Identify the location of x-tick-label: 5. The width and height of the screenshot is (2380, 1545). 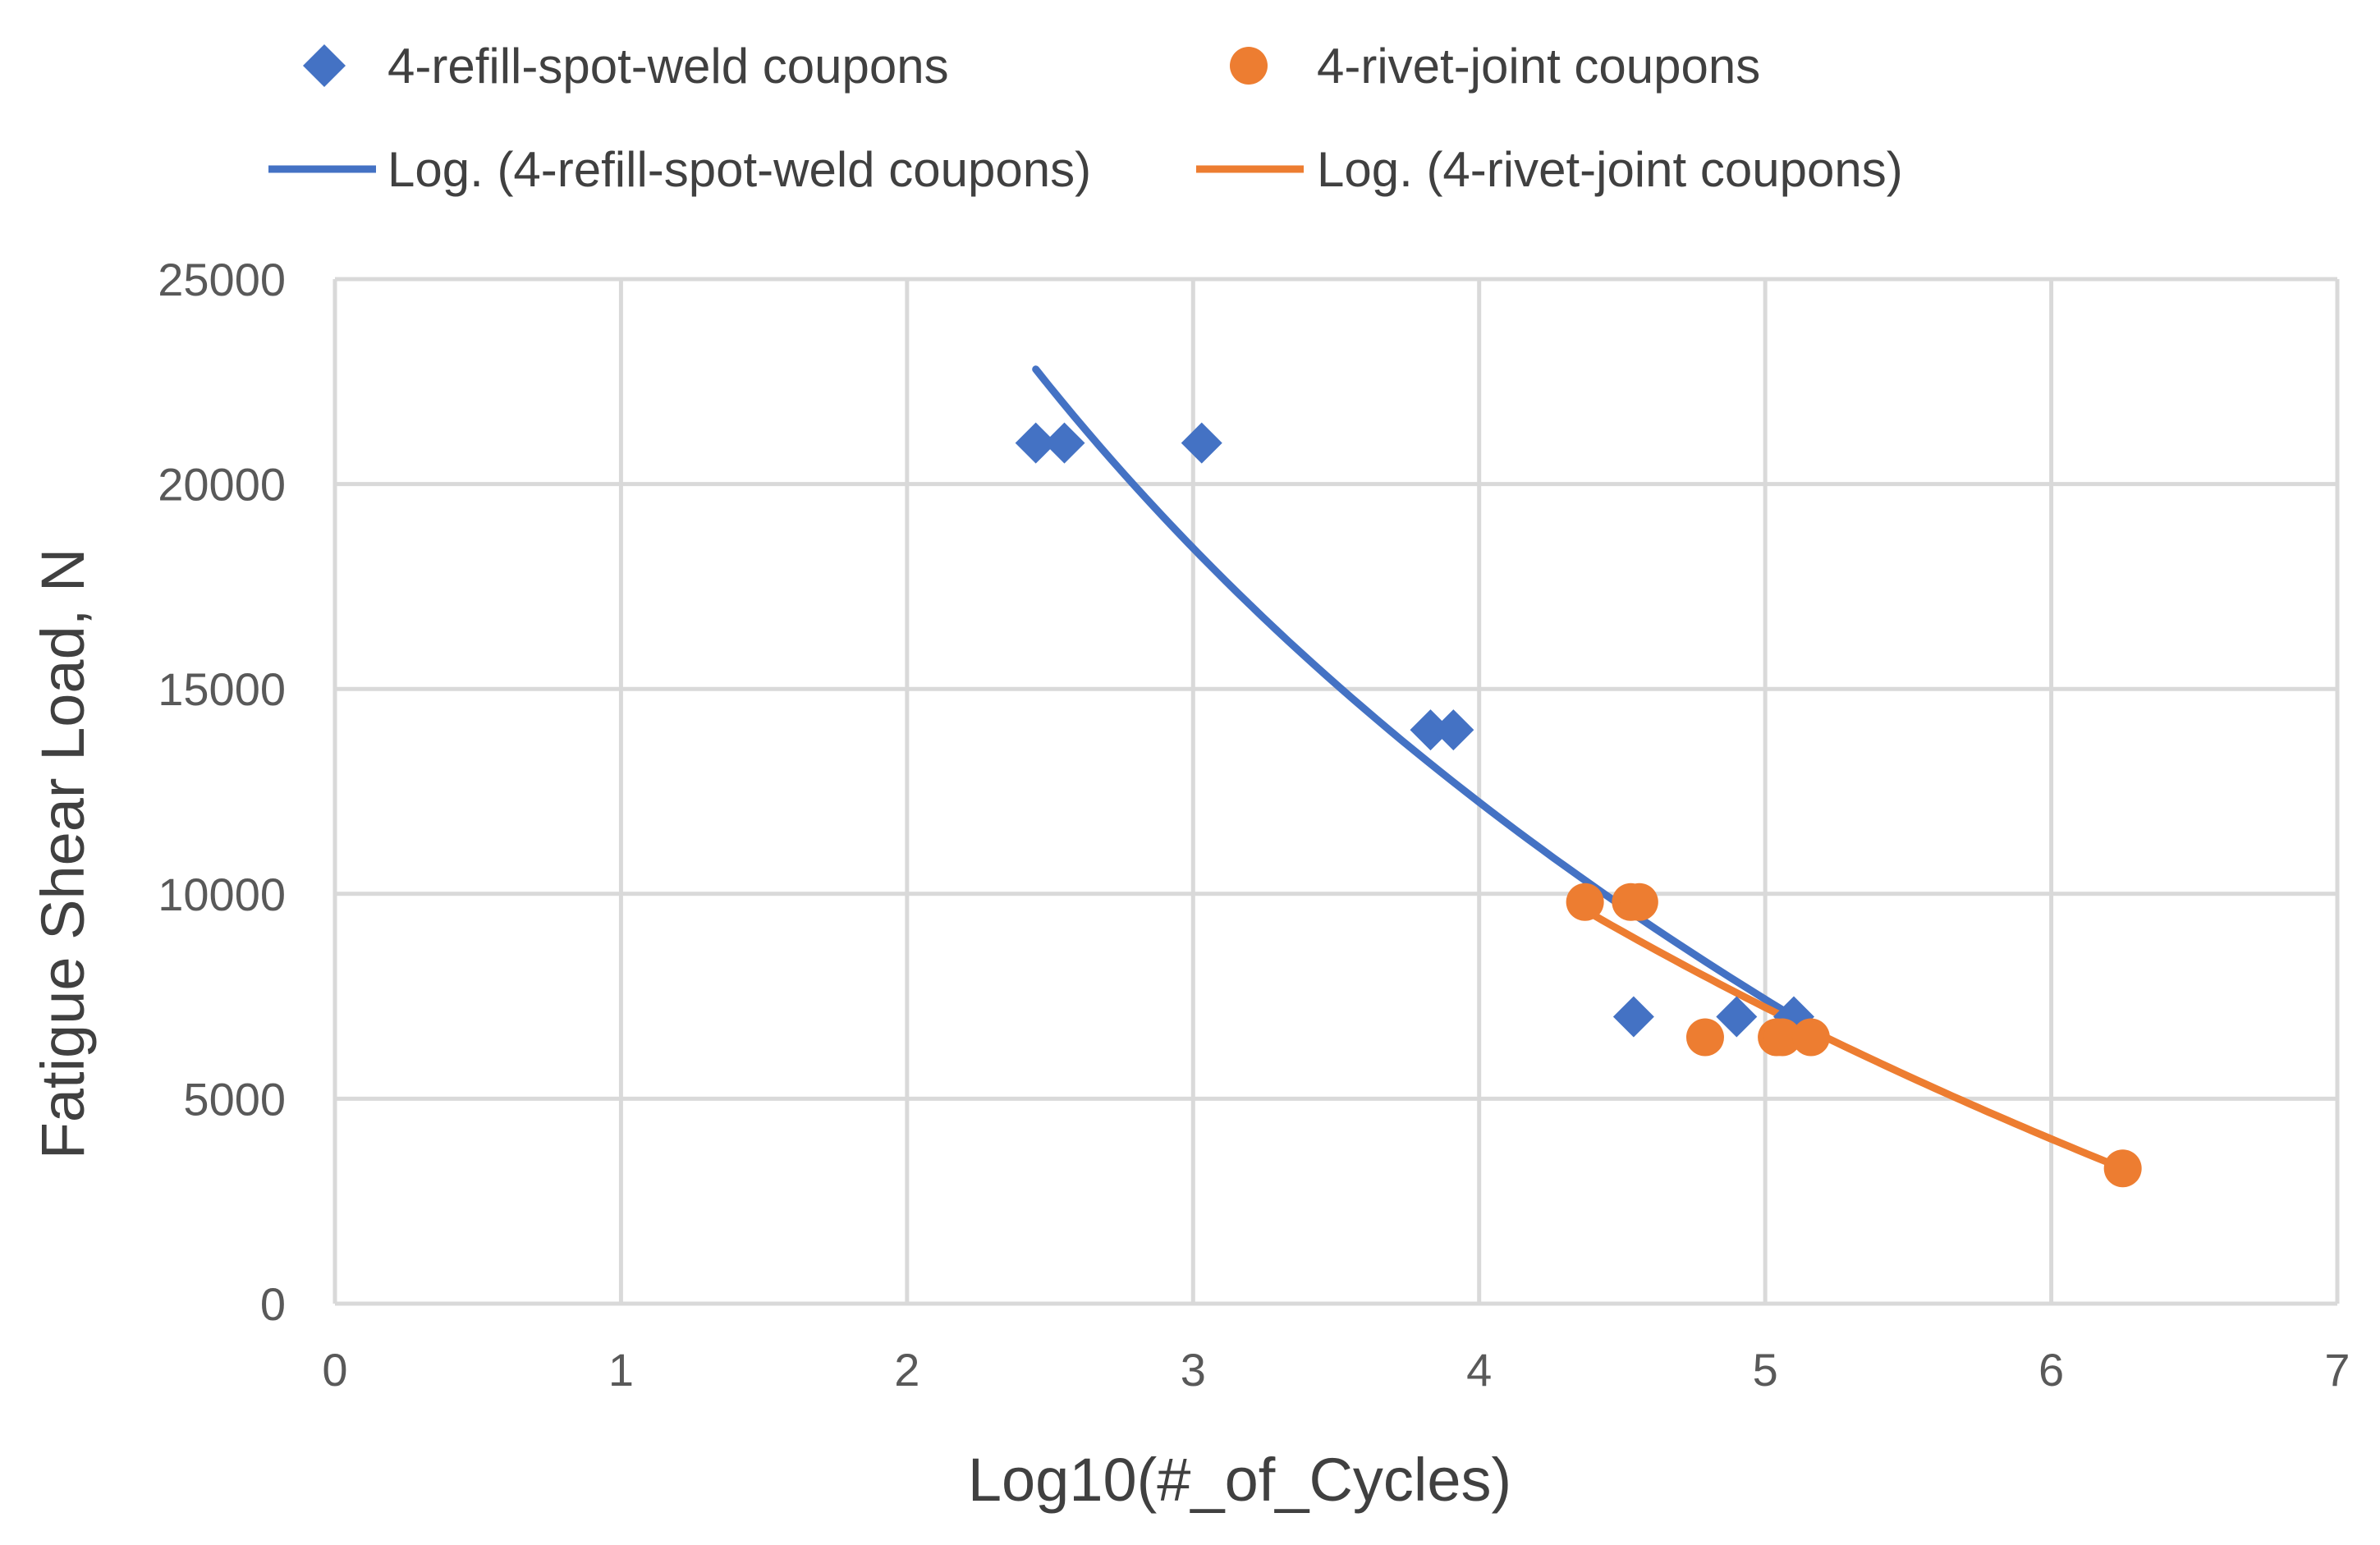
(1765, 1370).